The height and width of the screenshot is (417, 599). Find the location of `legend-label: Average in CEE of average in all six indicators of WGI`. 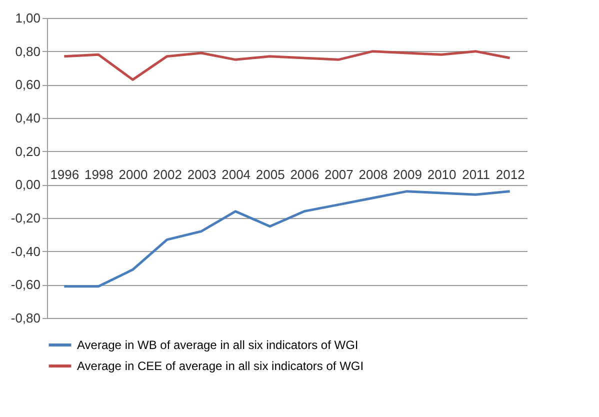

legend-label: Average in CEE of average in all six indicators of WGI is located at coordinates (220, 366).